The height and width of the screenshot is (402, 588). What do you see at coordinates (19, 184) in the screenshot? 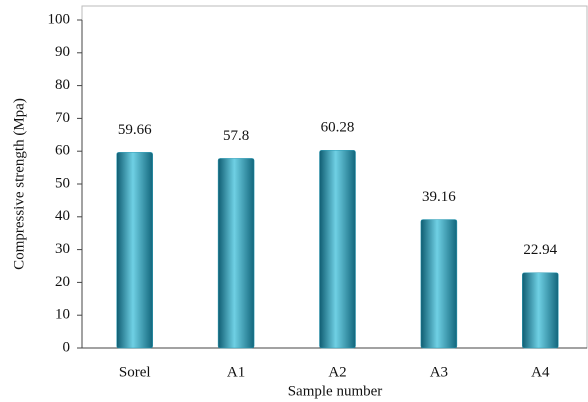
I see `y-axis-title: Compressive strength (Mpa)` at bounding box center [19, 184].